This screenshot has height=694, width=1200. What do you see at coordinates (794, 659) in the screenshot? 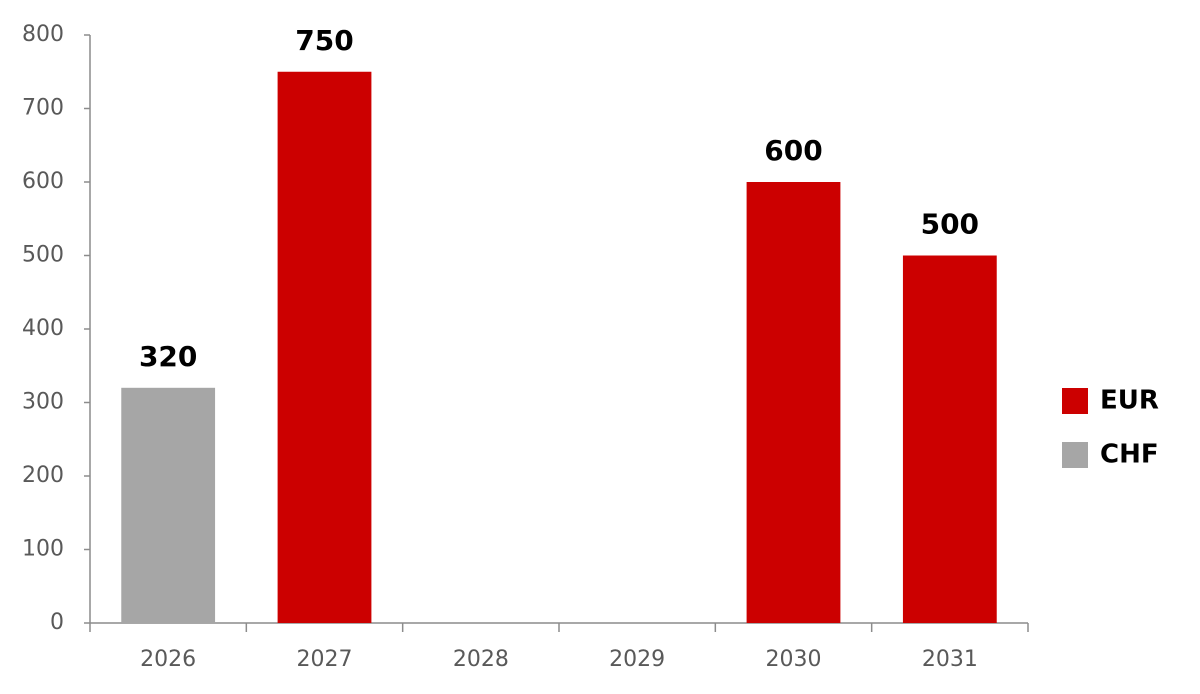
I see `x-tick-label: 2030` at bounding box center [794, 659].